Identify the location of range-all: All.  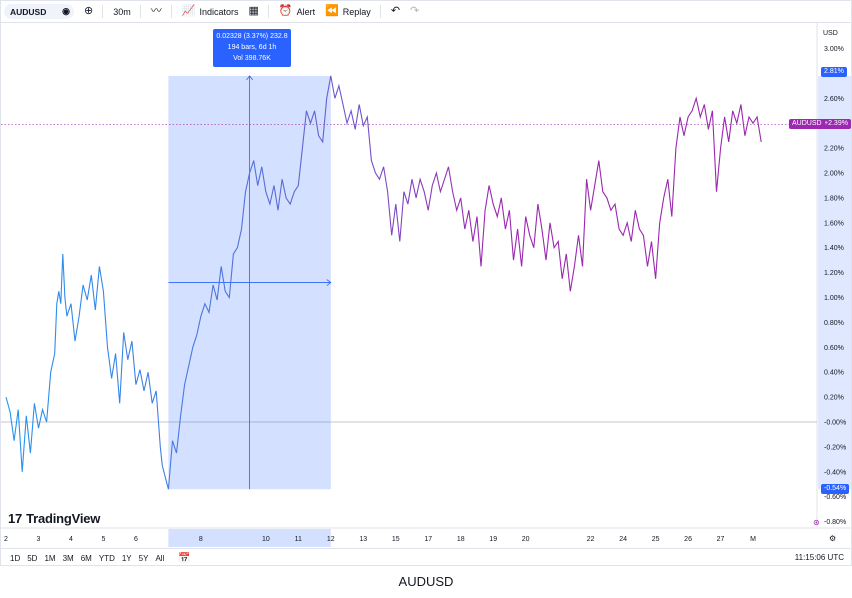
(160, 558).